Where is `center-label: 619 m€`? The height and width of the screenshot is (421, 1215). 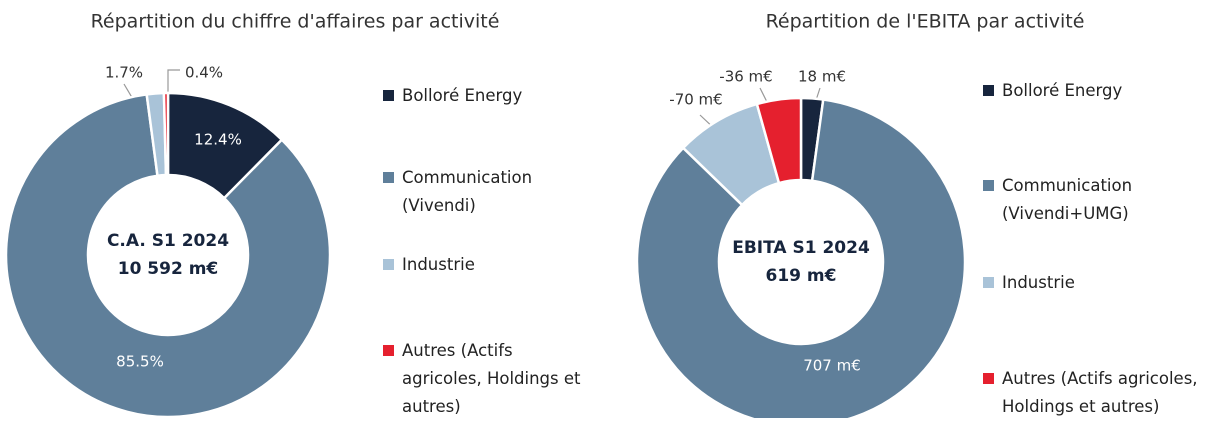 center-label: 619 m€ is located at coordinates (801, 276).